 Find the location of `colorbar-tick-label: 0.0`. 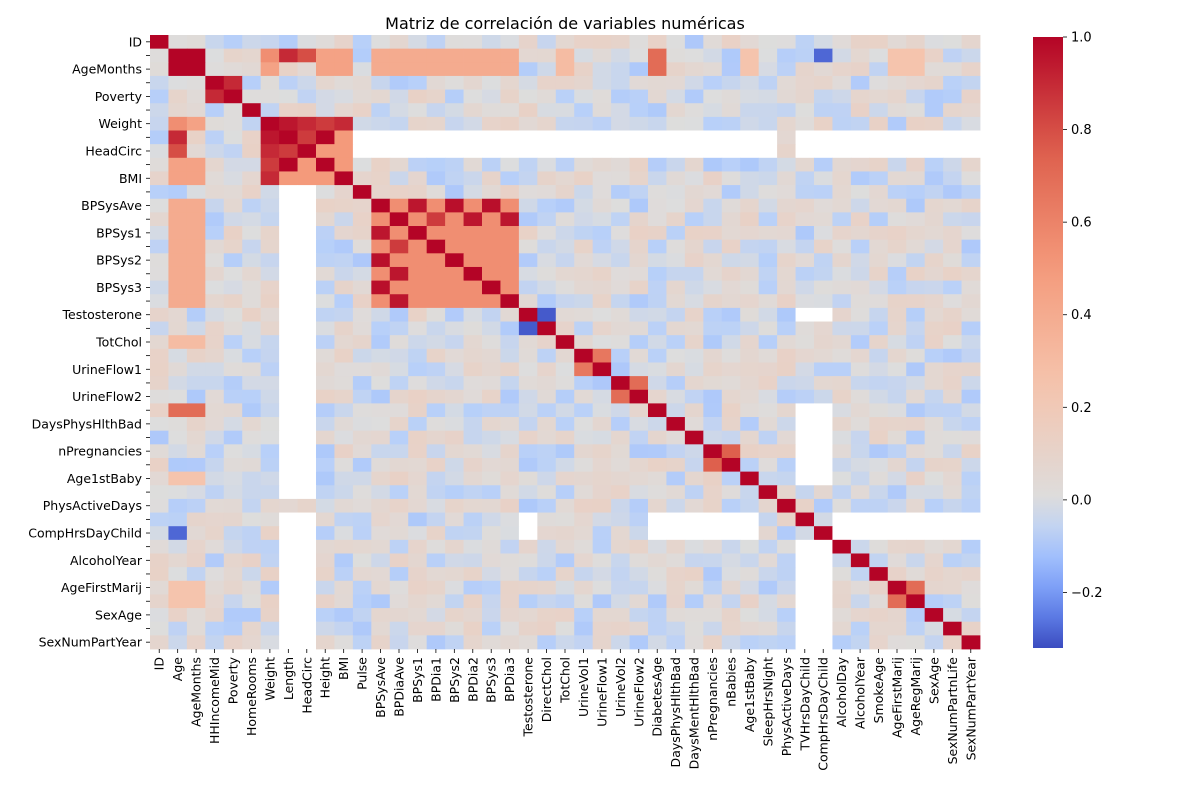

colorbar-tick-label: 0.0 is located at coordinates (1081, 500).